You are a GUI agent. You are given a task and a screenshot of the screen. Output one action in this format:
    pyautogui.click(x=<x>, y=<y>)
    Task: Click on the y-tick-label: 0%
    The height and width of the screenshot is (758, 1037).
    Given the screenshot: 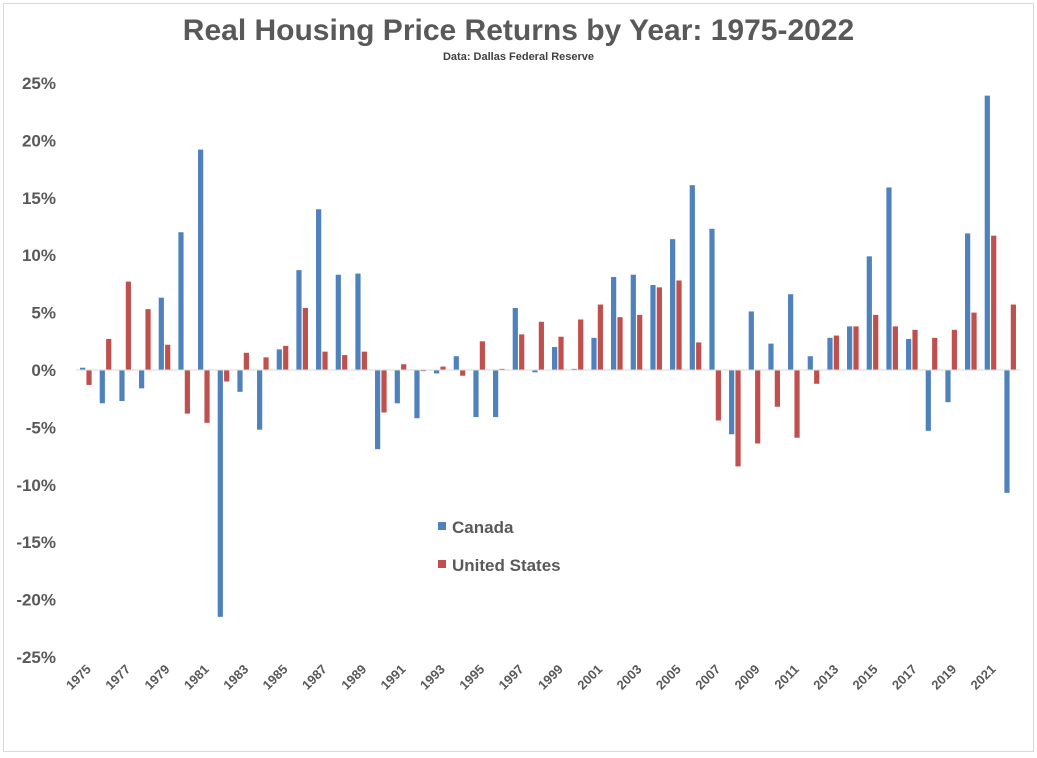 What is the action you would take?
    pyautogui.click(x=43, y=370)
    